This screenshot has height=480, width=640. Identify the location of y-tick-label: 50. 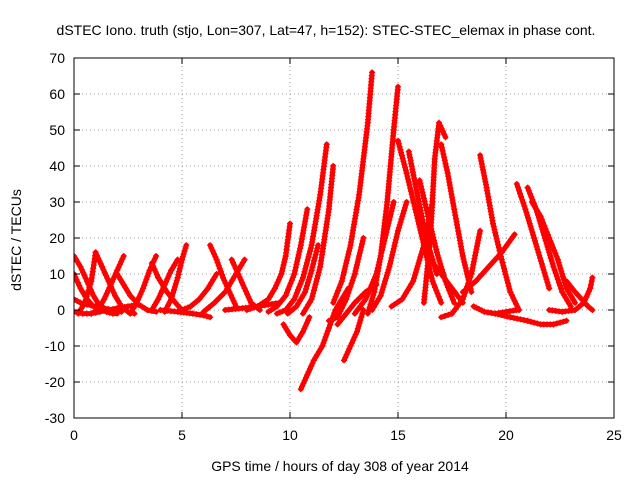
(57, 130).